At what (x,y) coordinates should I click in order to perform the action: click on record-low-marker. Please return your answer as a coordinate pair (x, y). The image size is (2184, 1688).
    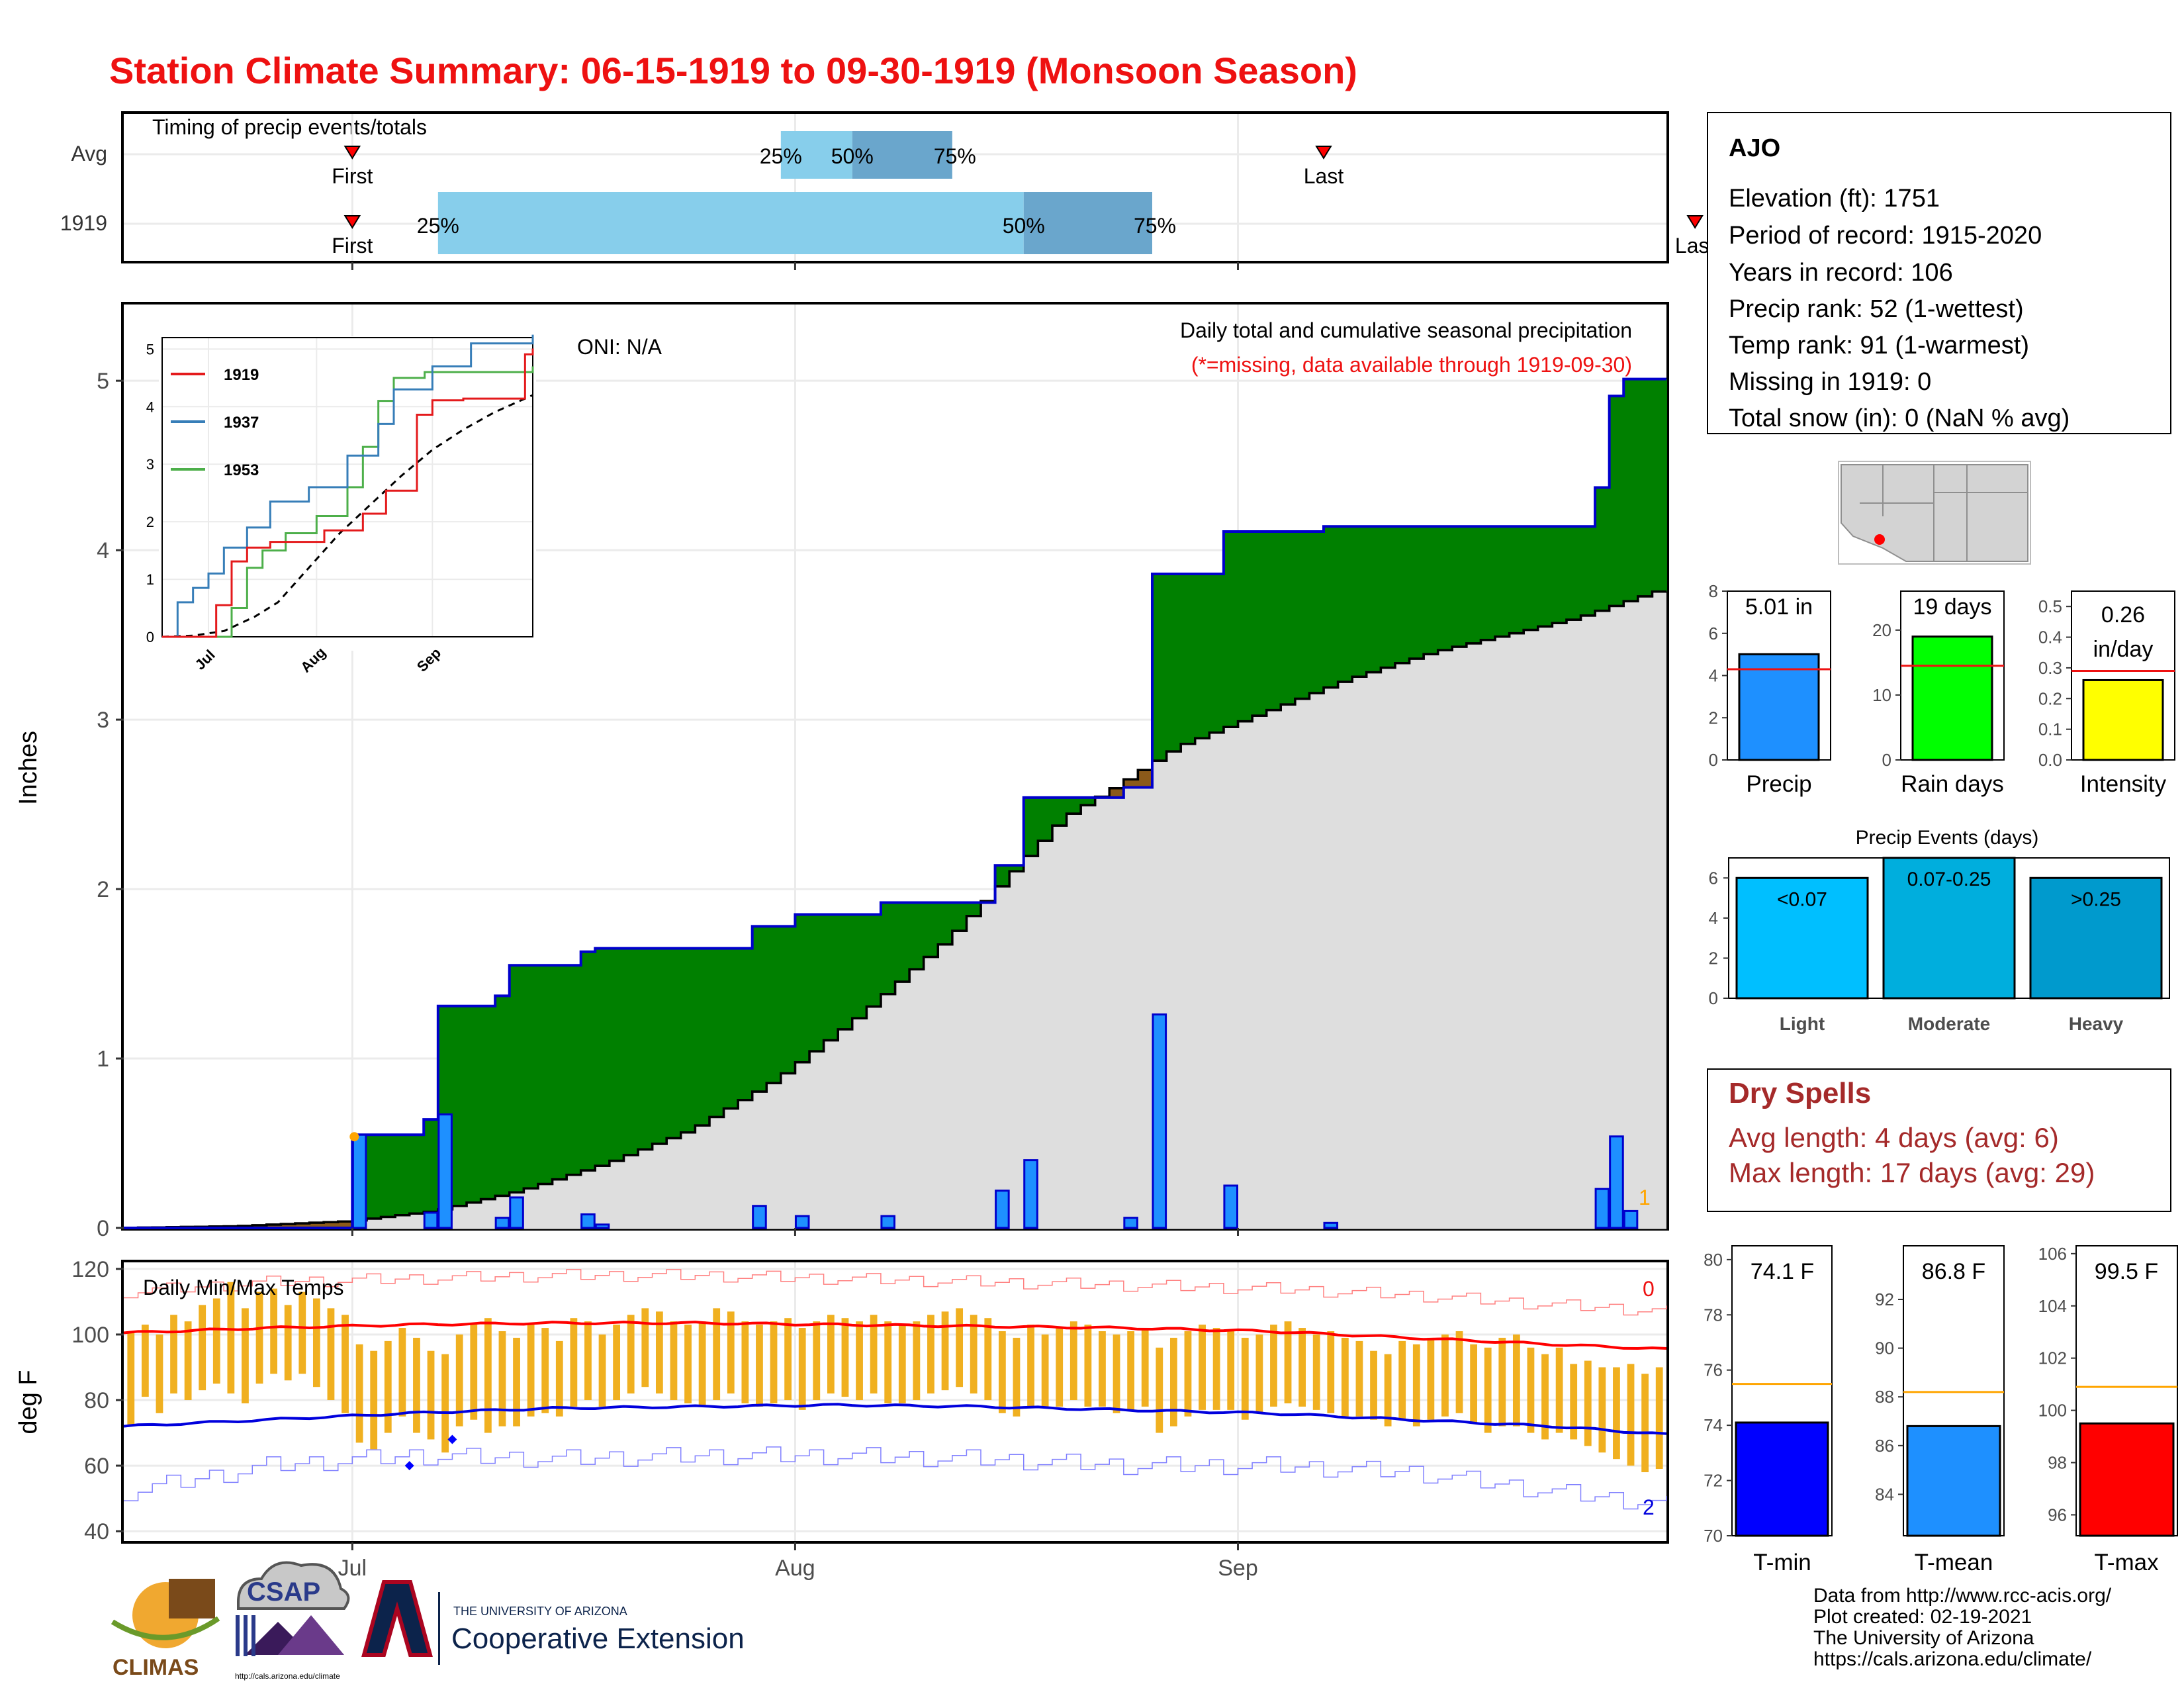
    Looking at the image, I should click on (409, 1466).